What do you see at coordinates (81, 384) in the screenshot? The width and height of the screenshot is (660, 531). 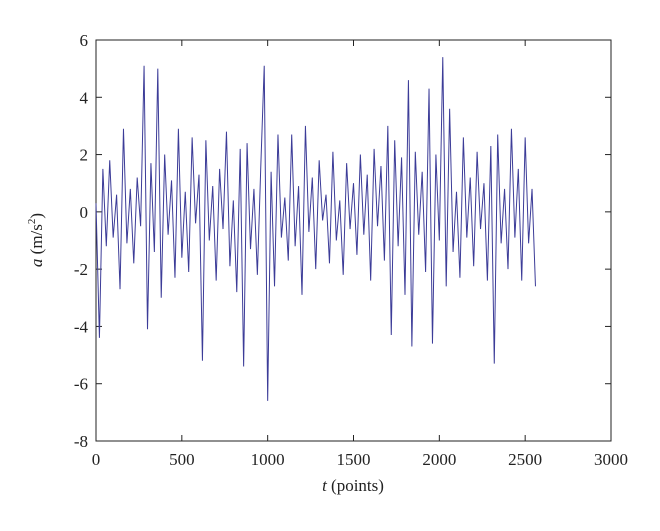 I see `y-tick-label: -6` at bounding box center [81, 384].